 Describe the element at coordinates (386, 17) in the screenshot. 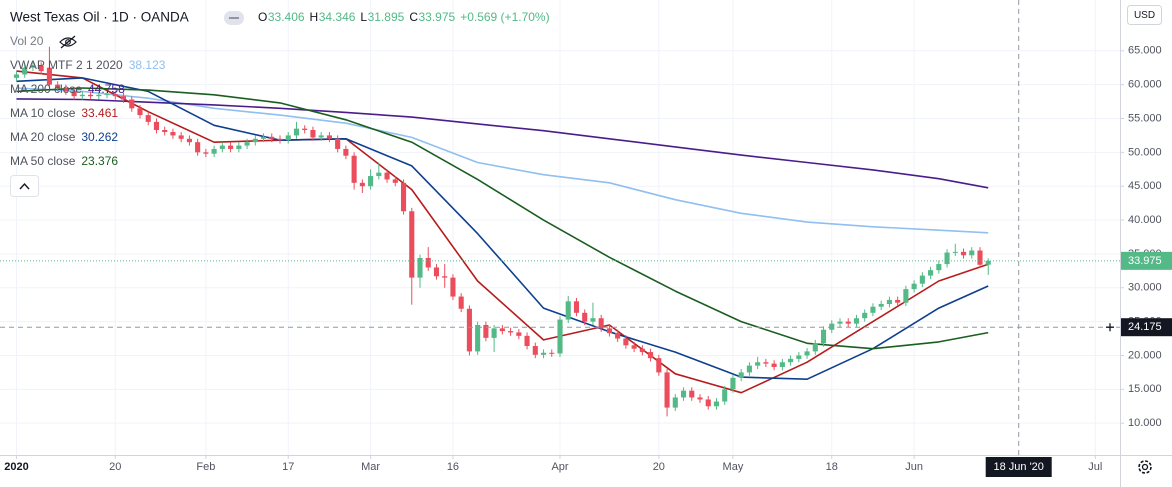

I see `ohlc-value: 31.895` at that location.